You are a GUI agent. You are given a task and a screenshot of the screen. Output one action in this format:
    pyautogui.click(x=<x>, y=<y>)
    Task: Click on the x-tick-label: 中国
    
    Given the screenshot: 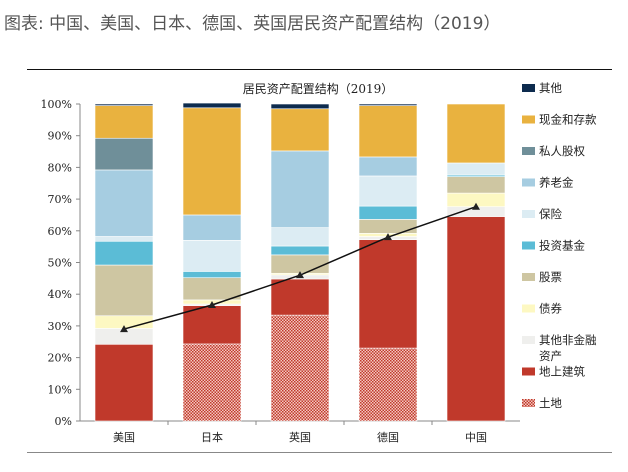 What is the action you would take?
    pyautogui.click(x=476, y=437)
    